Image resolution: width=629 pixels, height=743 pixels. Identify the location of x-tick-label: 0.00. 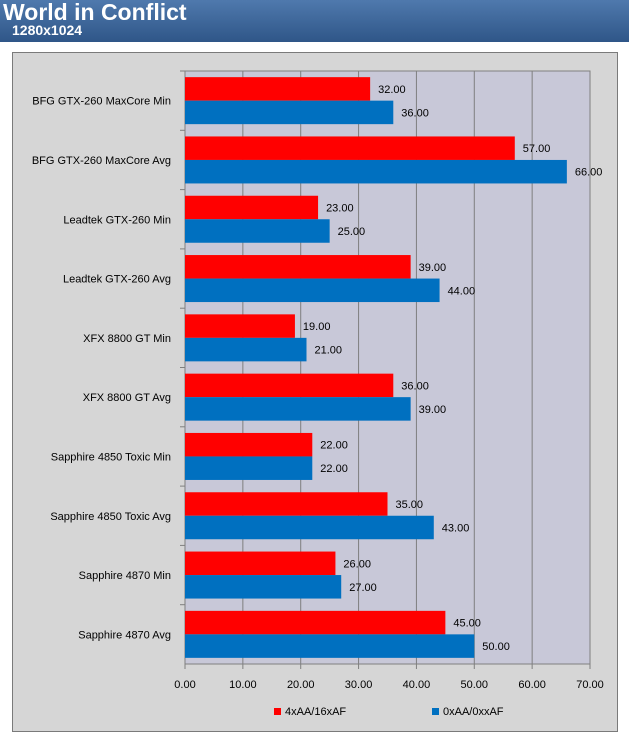
(184, 685).